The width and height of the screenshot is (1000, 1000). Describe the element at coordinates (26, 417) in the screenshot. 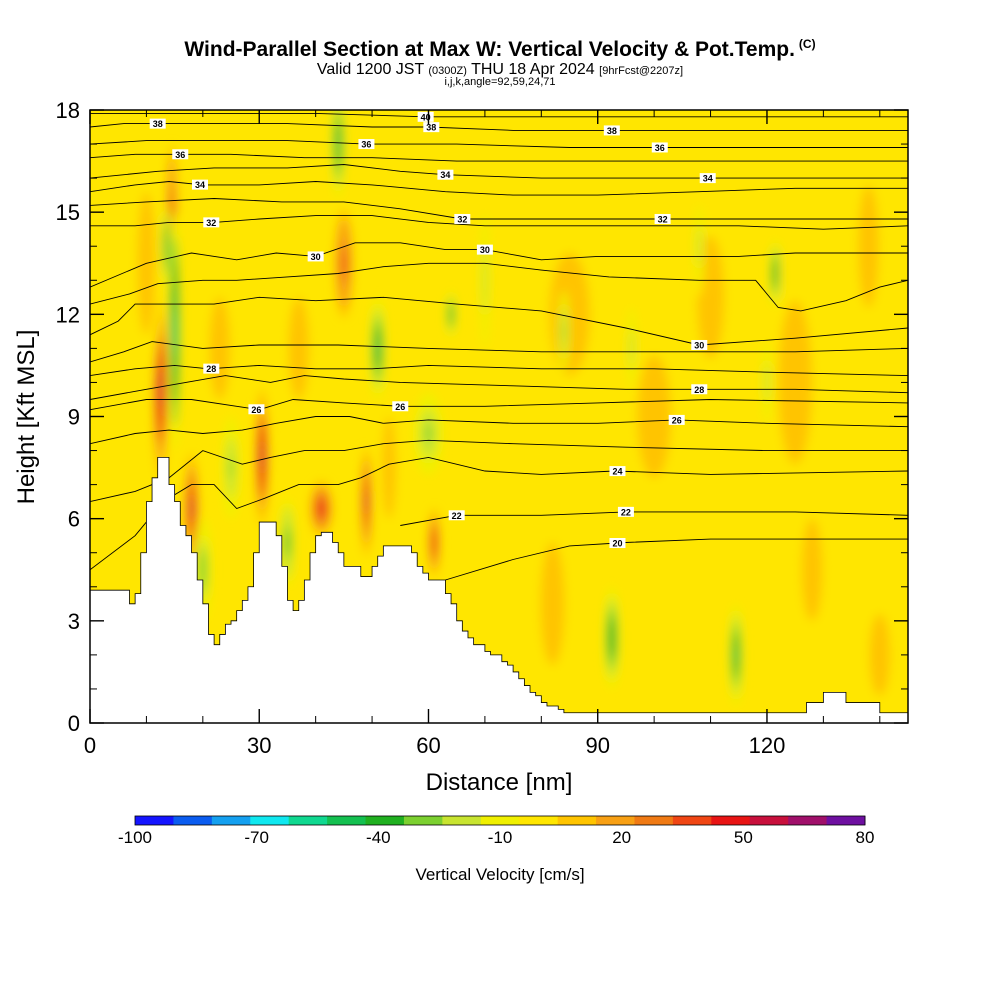

I see `y-axis-title: Height [Kft MSL]` at that location.